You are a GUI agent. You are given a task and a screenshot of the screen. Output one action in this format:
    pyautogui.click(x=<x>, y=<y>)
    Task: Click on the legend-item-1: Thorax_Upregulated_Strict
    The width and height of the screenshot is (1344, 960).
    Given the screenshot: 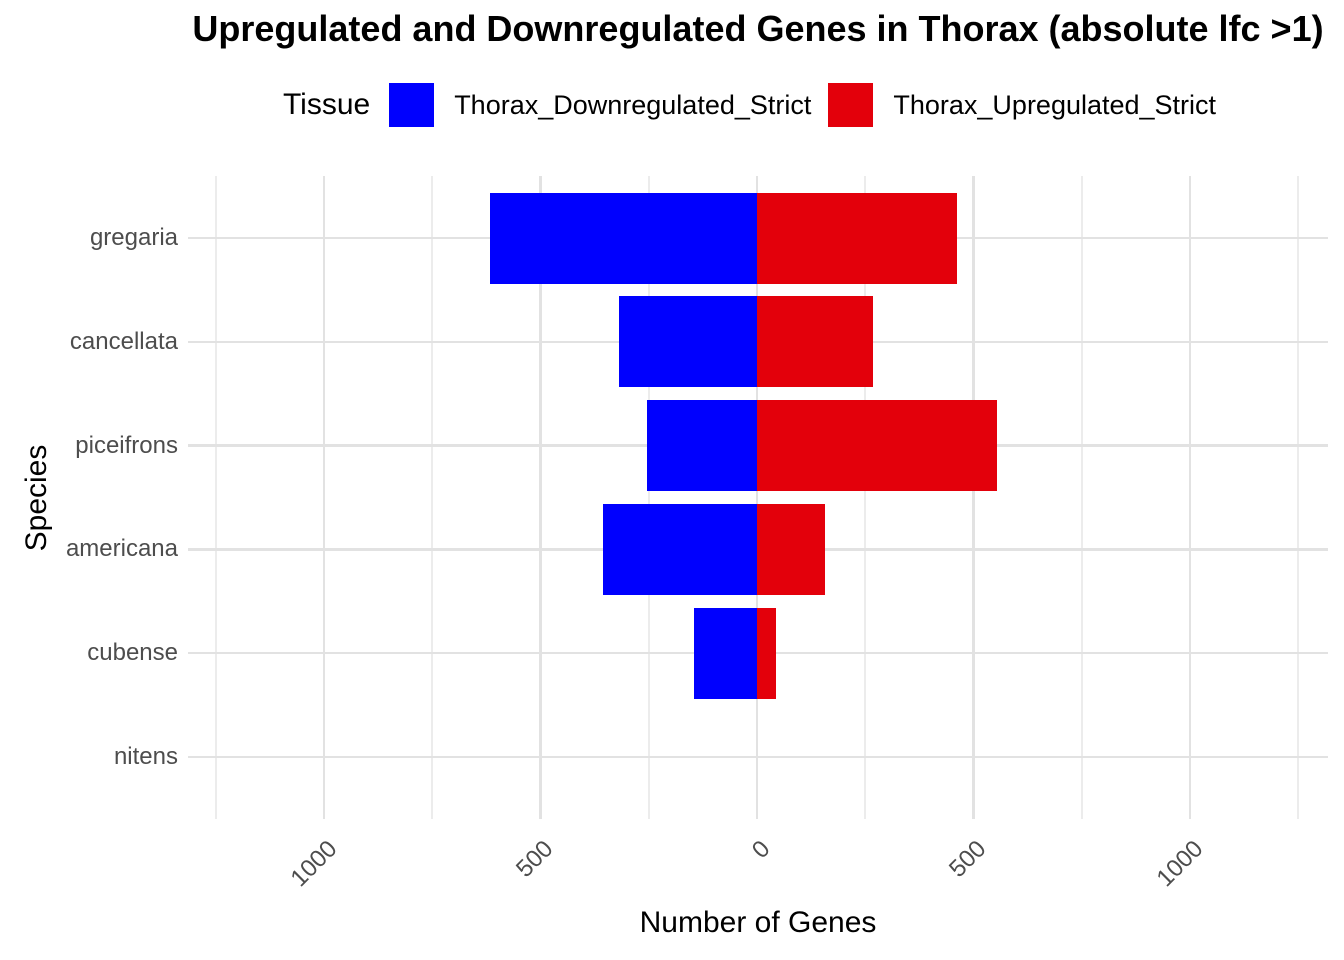 What is the action you would take?
    pyautogui.click(x=1022, y=105)
    